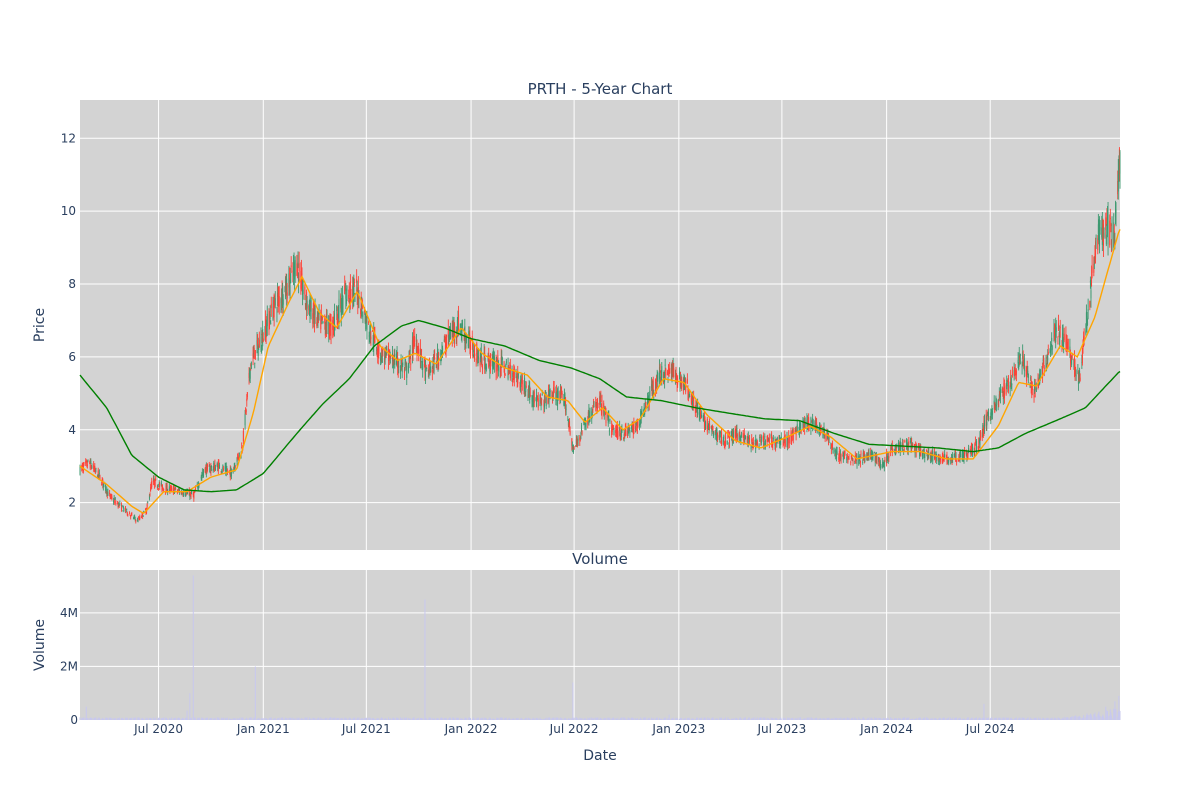 The height and width of the screenshot is (800, 1200). I want to click on x-tick-label: Jan 2023, so click(678, 729).